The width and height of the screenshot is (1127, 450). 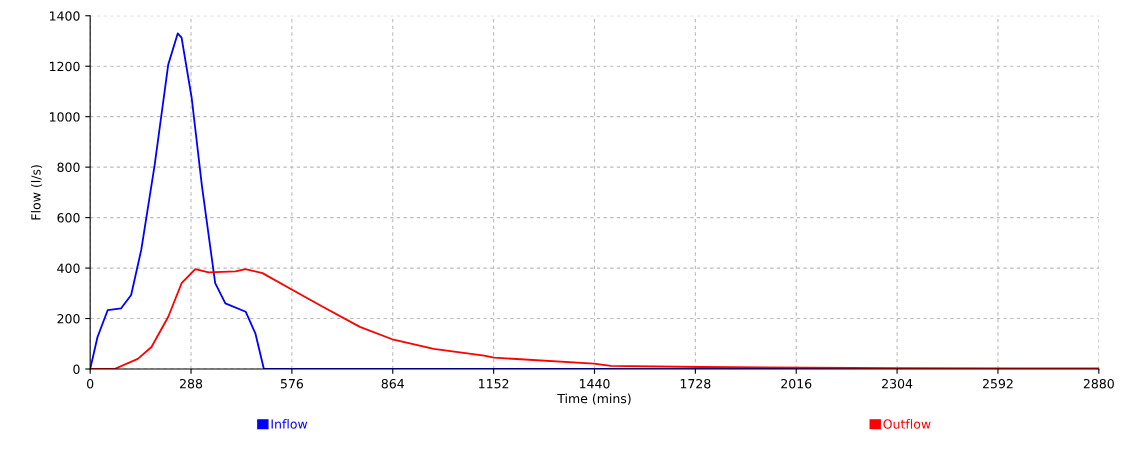 What do you see at coordinates (292, 383) in the screenshot?
I see `x-tick-label: 576` at bounding box center [292, 383].